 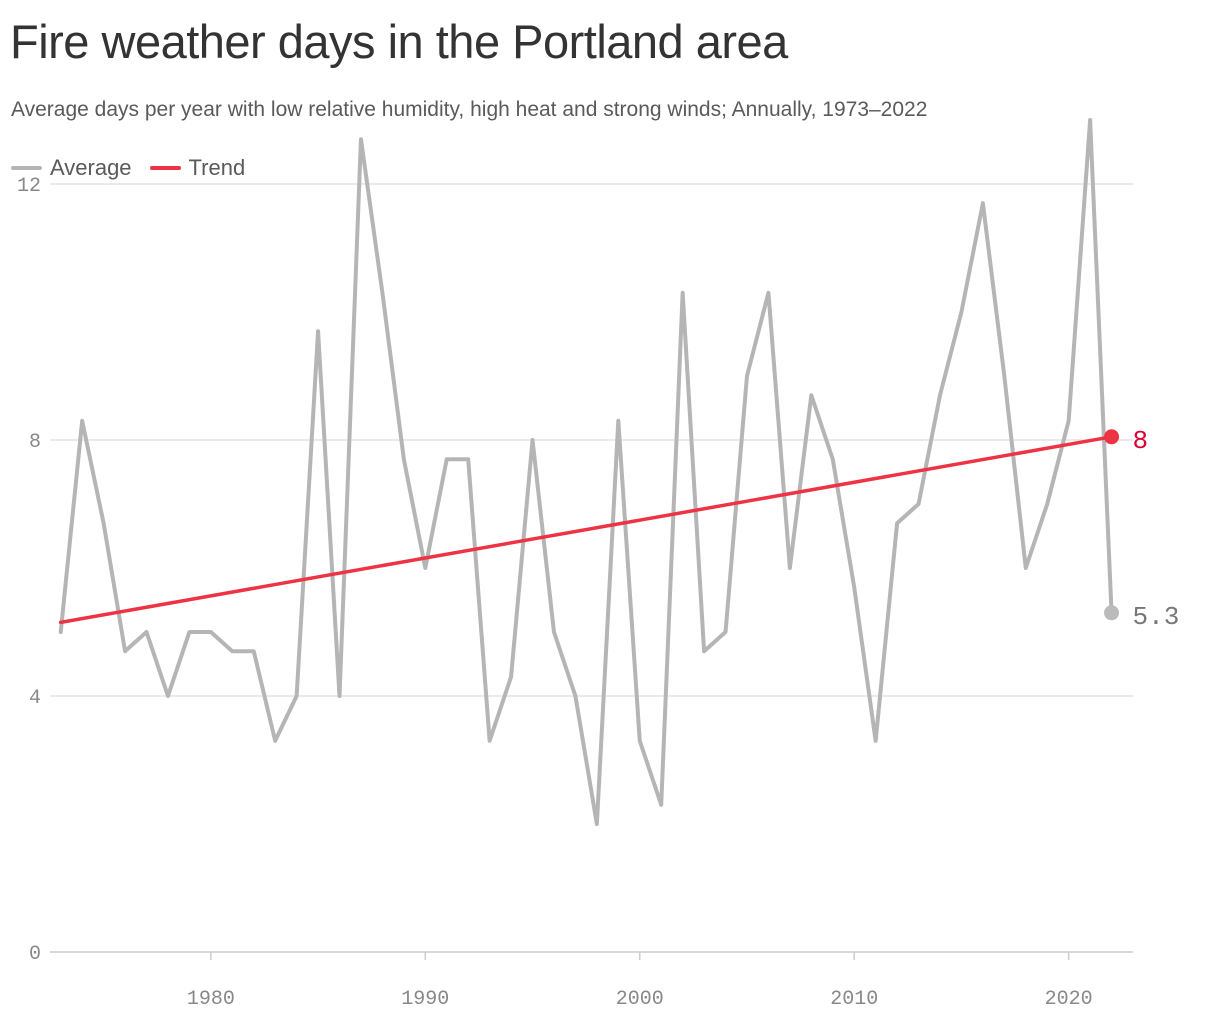 What do you see at coordinates (854, 999) in the screenshot?
I see `x-tick-label-2010: 2010` at bounding box center [854, 999].